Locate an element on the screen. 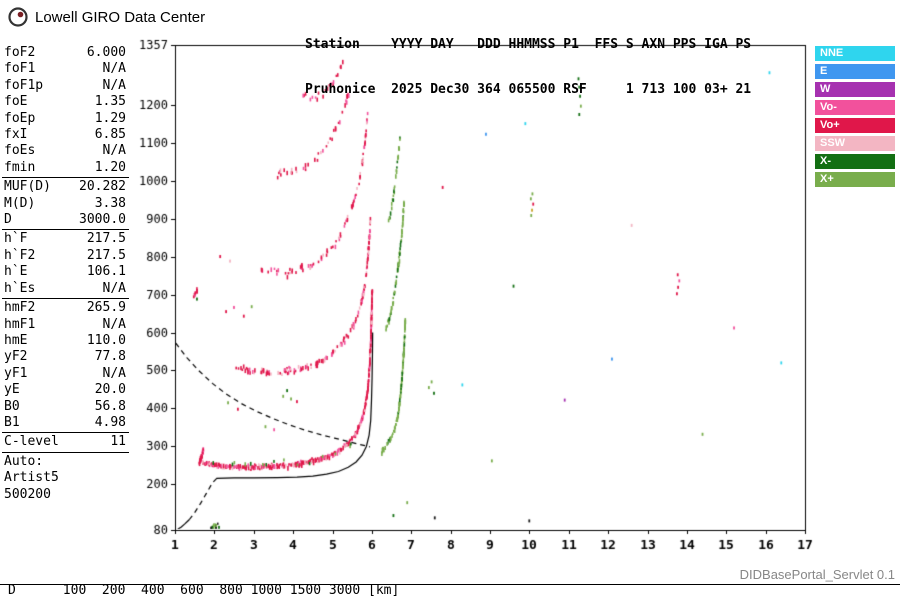  legend-item-vo-minus: Vo- is located at coordinates (855, 107).